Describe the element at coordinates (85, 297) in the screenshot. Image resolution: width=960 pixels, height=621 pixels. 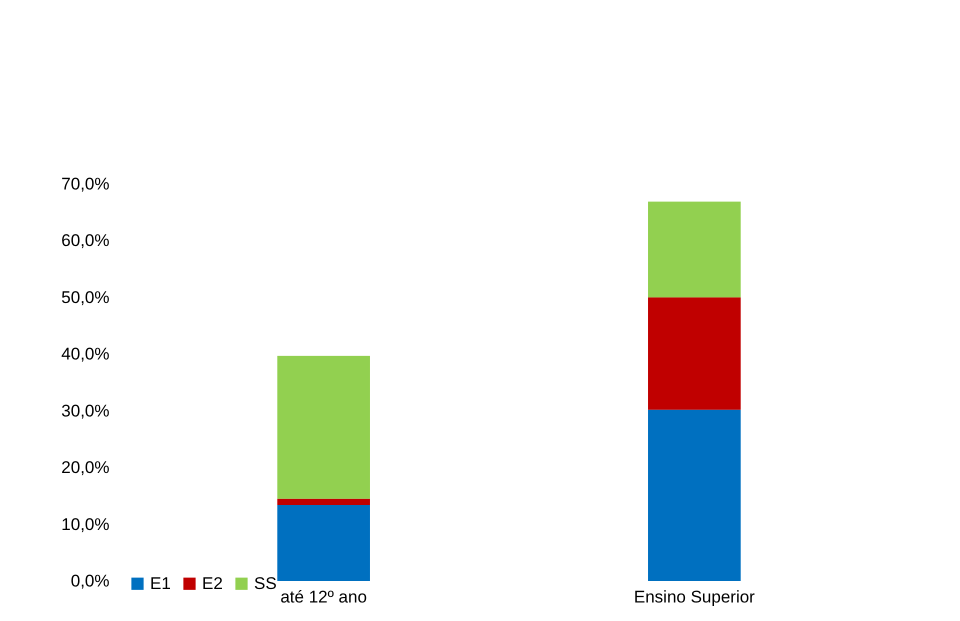
I see `y-tick-label: 50,0%` at that location.